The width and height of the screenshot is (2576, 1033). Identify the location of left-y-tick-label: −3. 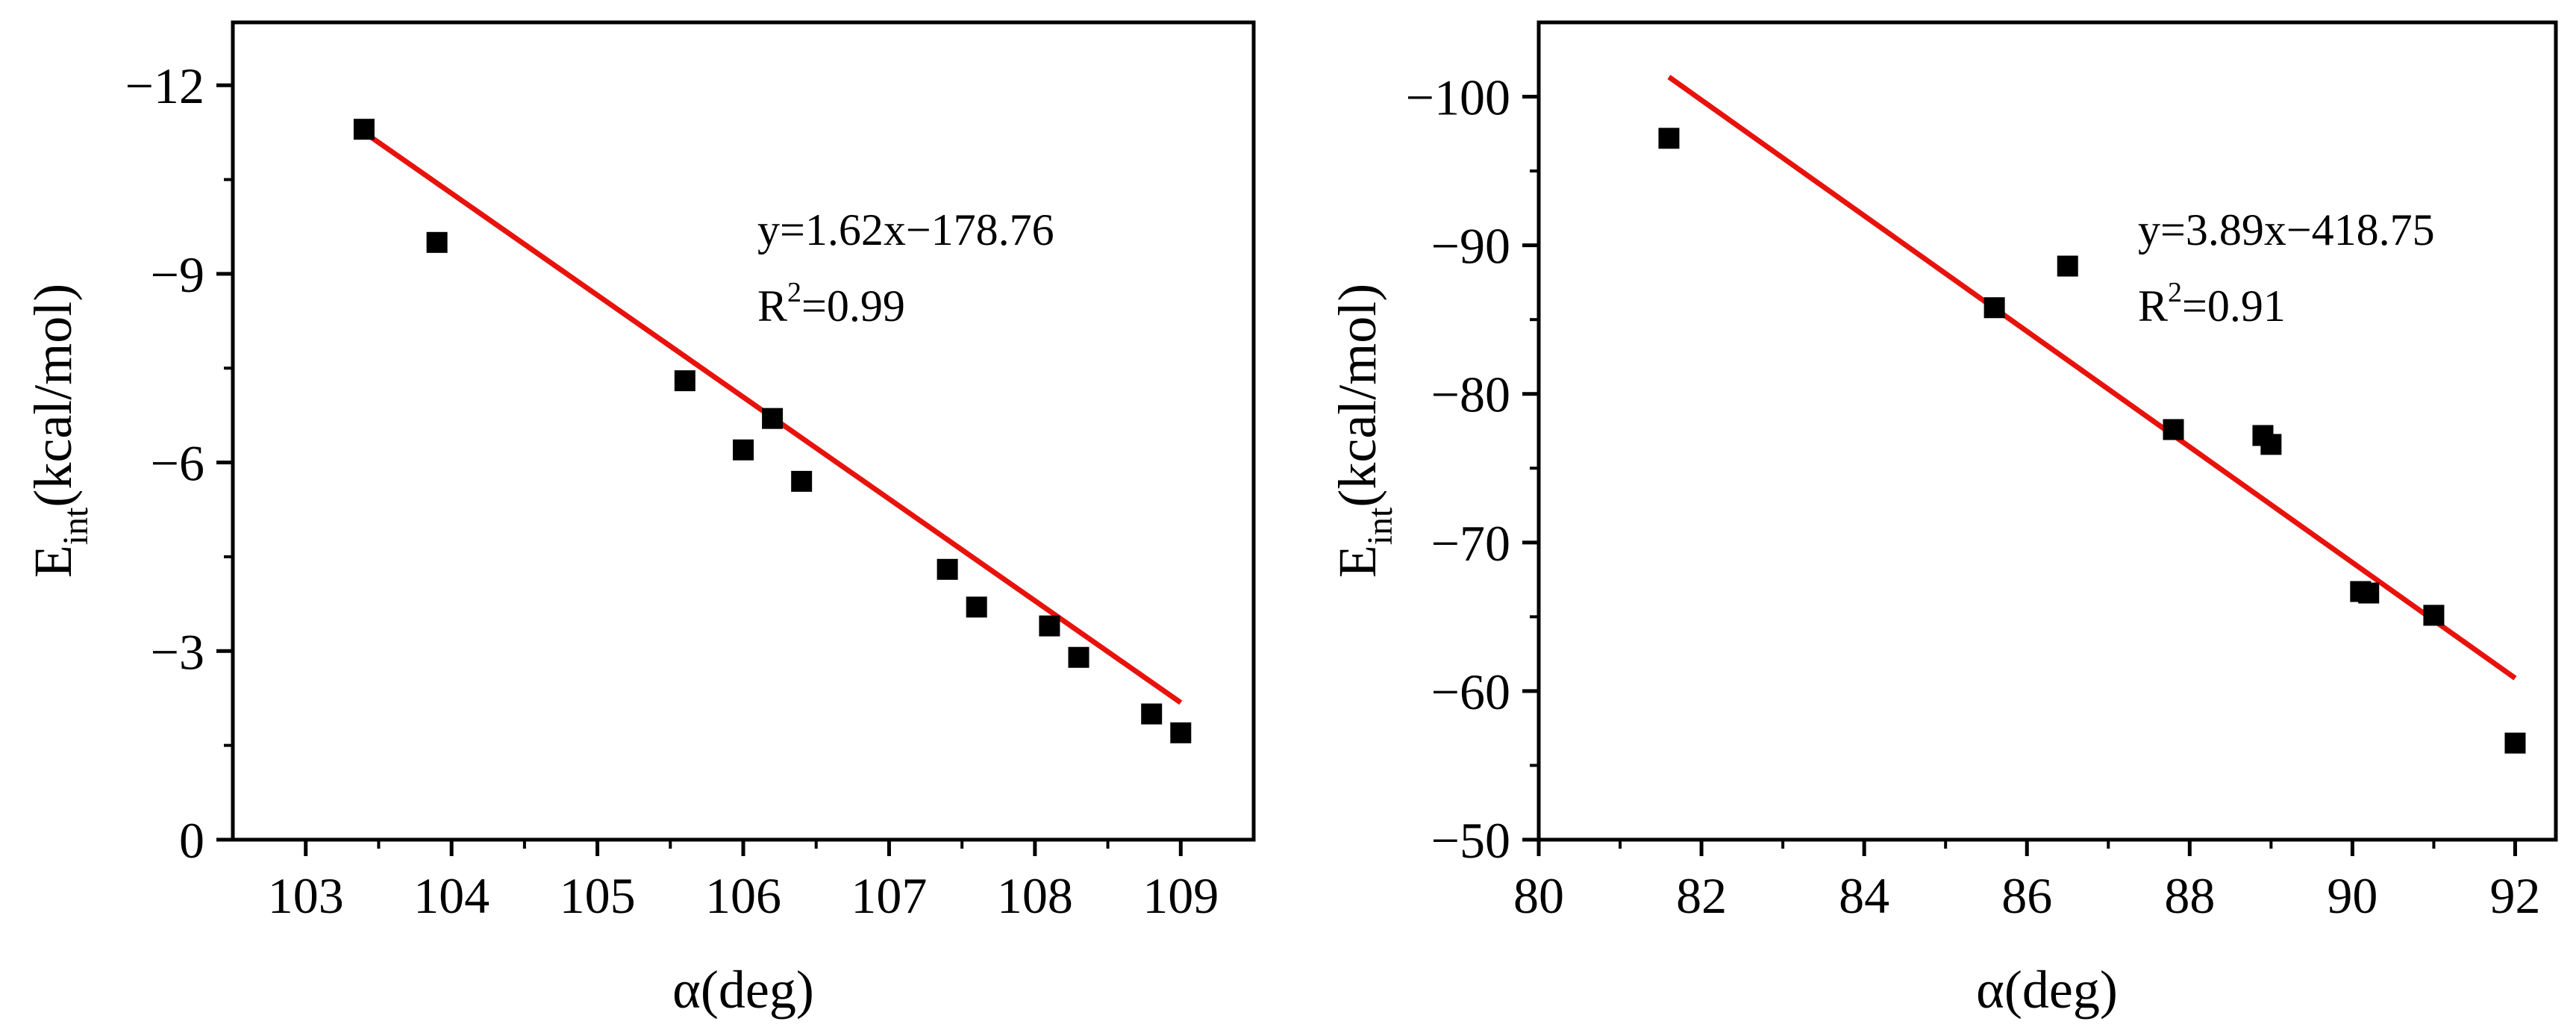
(177, 652).